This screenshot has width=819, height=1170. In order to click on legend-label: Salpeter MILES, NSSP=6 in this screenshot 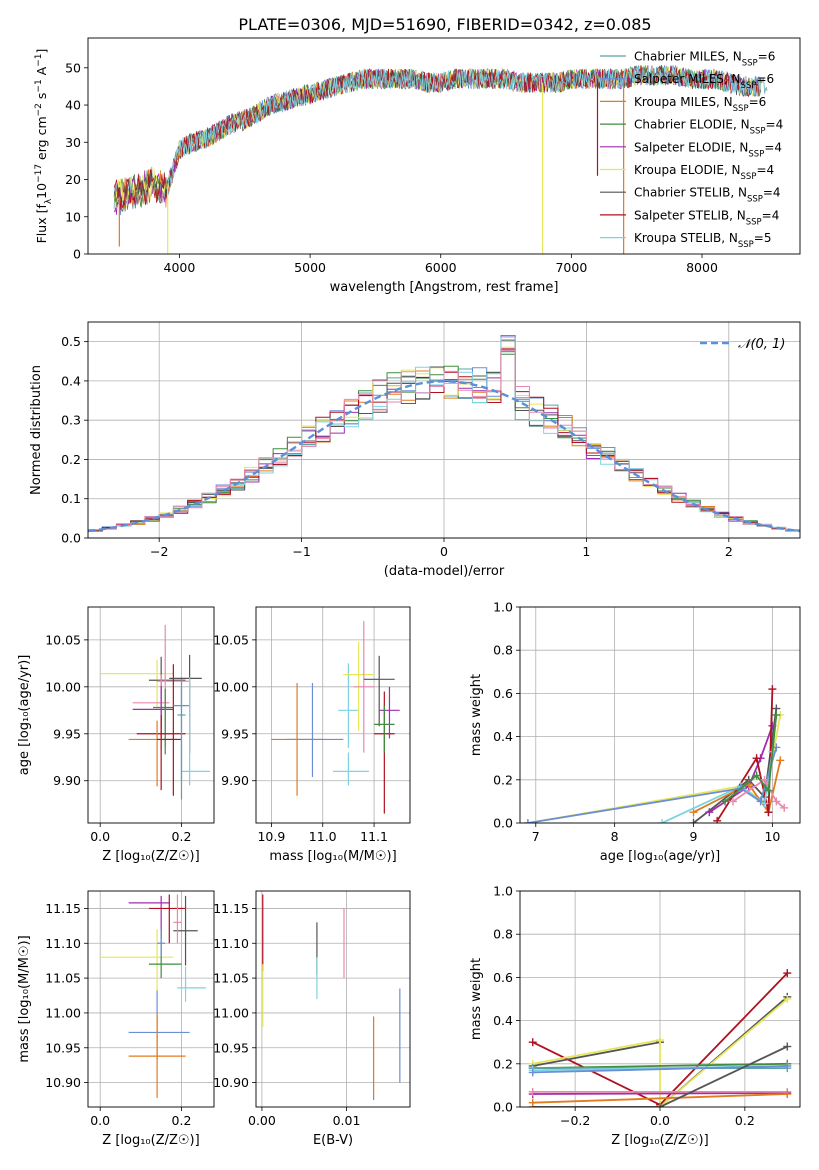, I will do `click(704, 81)`.